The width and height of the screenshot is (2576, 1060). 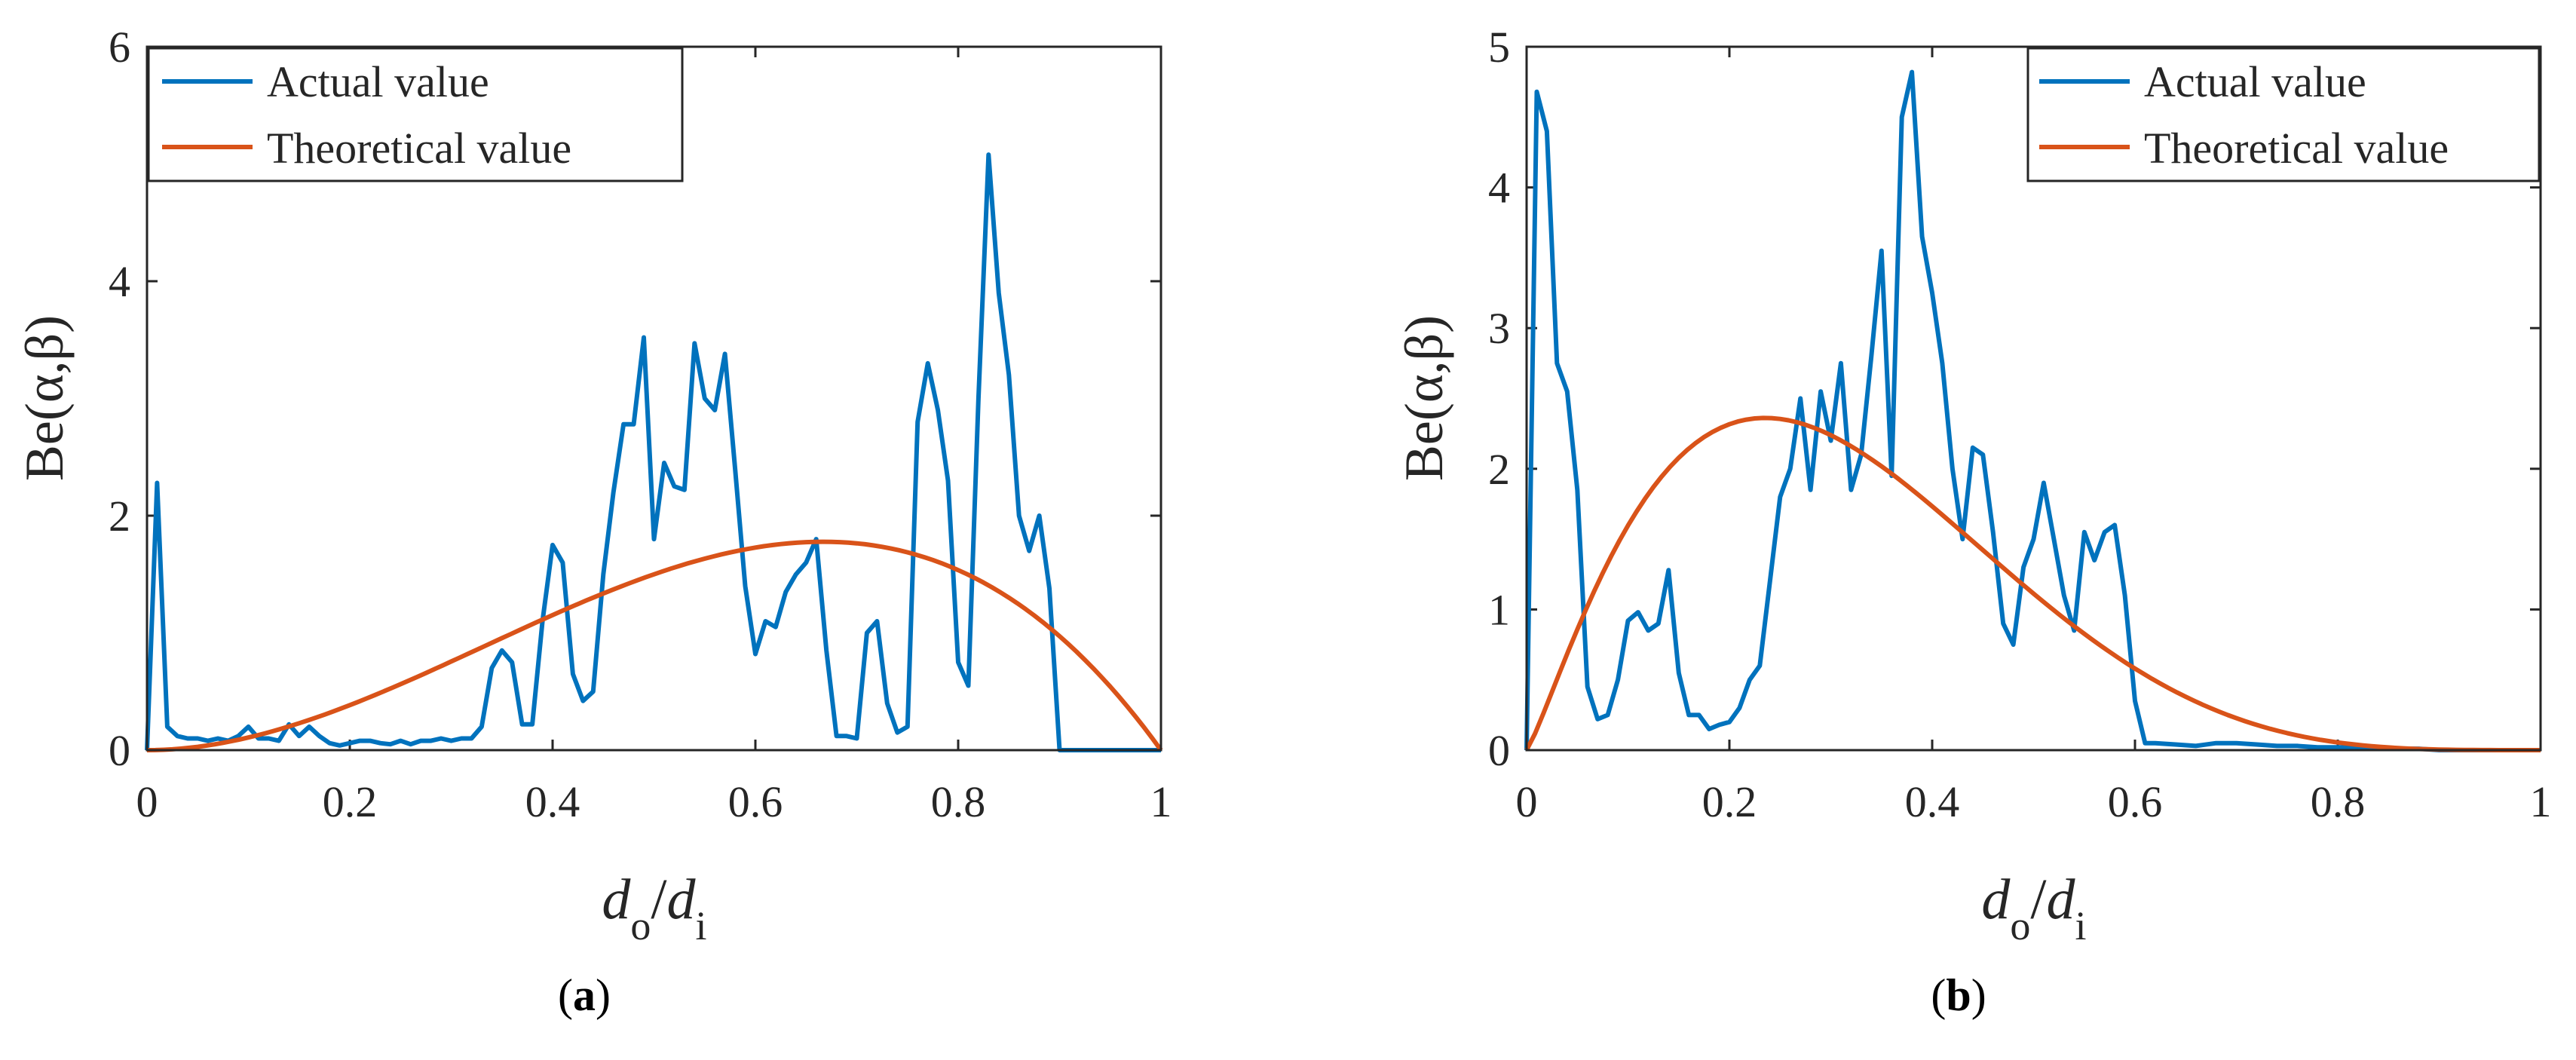 I want to click on y-tick-label: 6, so click(x=119, y=47).